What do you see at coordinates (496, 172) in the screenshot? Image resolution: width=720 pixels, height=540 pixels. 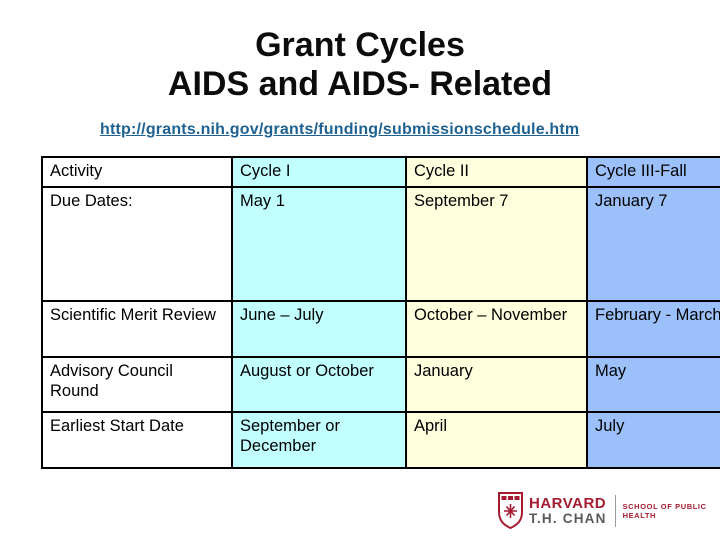 I see `column-header-cycle2: Cycle II` at bounding box center [496, 172].